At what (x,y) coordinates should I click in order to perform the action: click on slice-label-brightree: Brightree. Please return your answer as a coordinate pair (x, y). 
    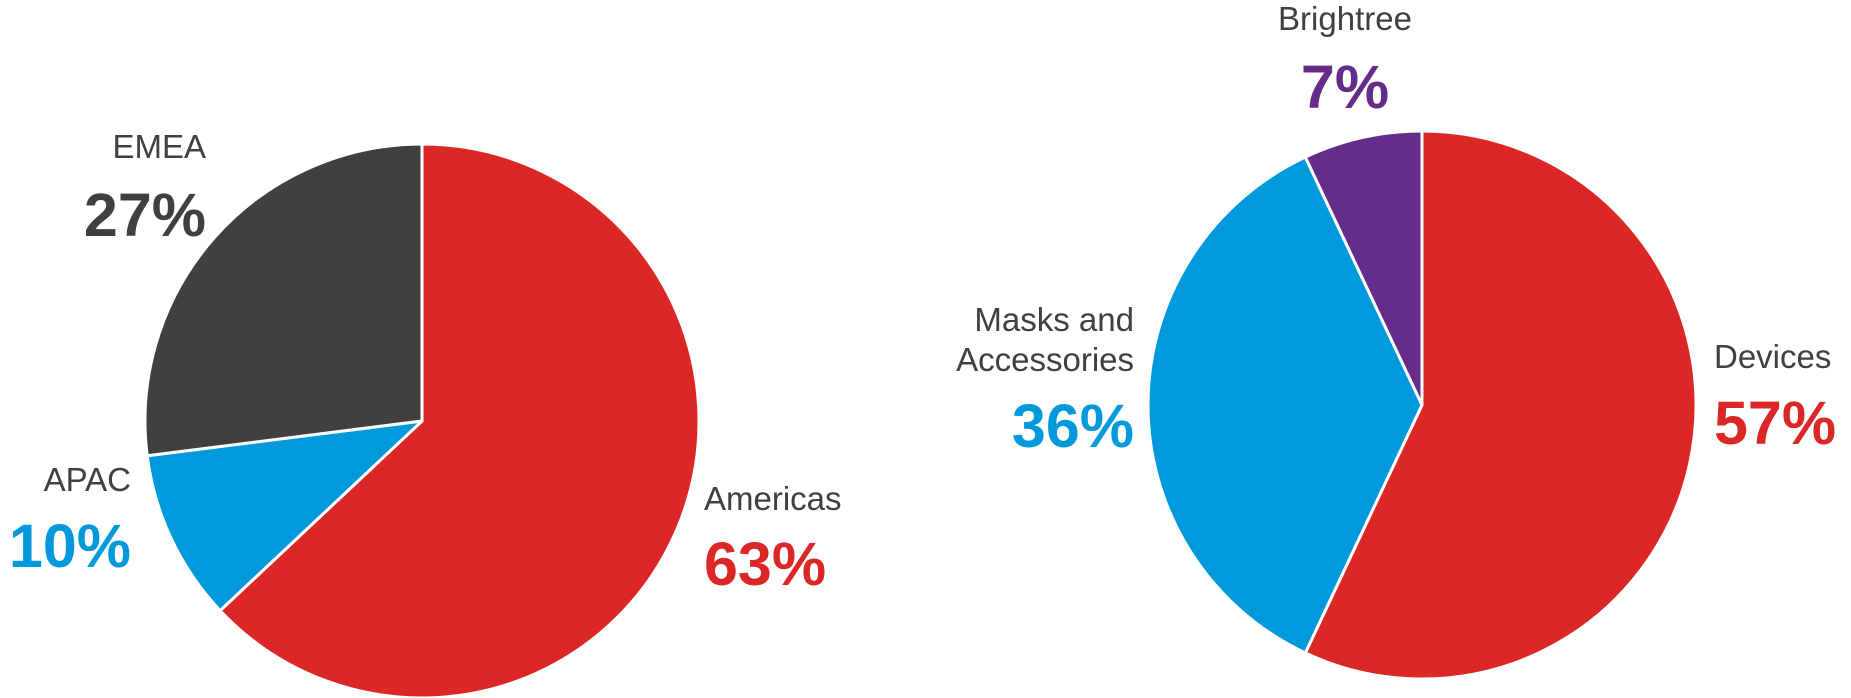
    Looking at the image, I should click on (1345, 18).